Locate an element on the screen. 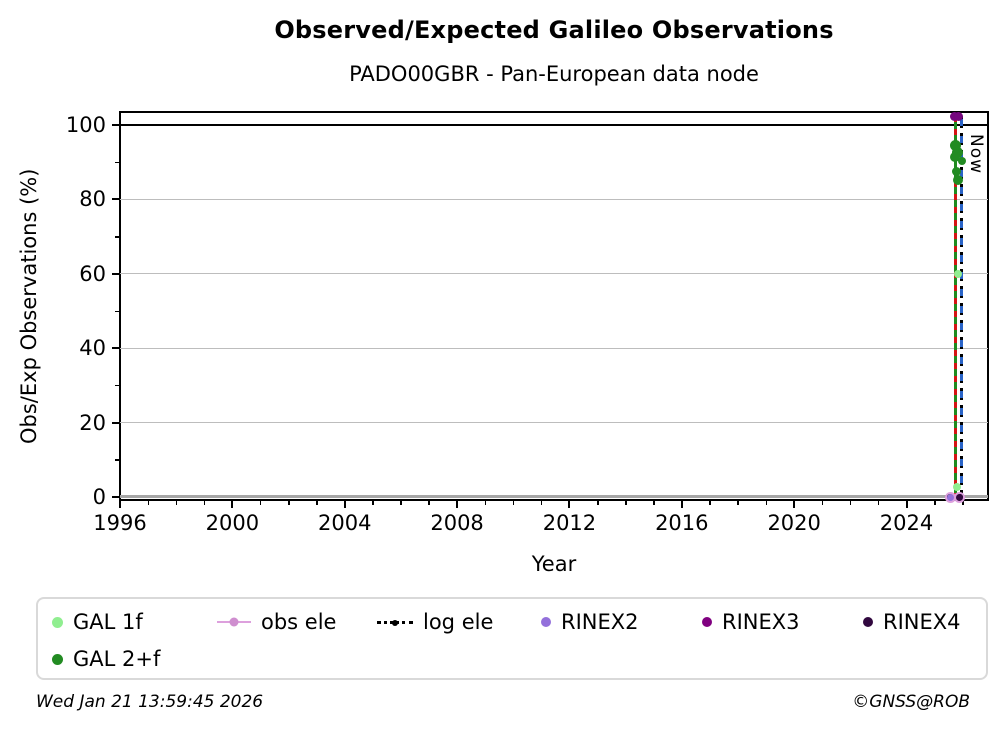 Image resolution: width=1008 pixels, height=734 pixels. x-tick-label: 2024 is located at coordinates (906, 523).